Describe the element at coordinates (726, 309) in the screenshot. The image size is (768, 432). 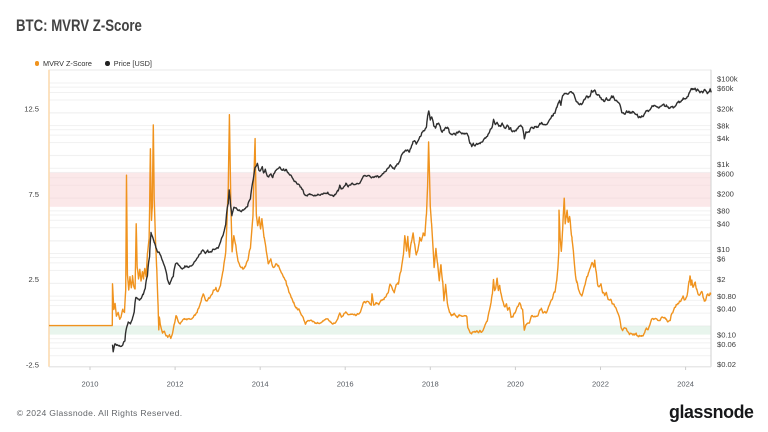
I see `svg-text: $0.40` at that location.